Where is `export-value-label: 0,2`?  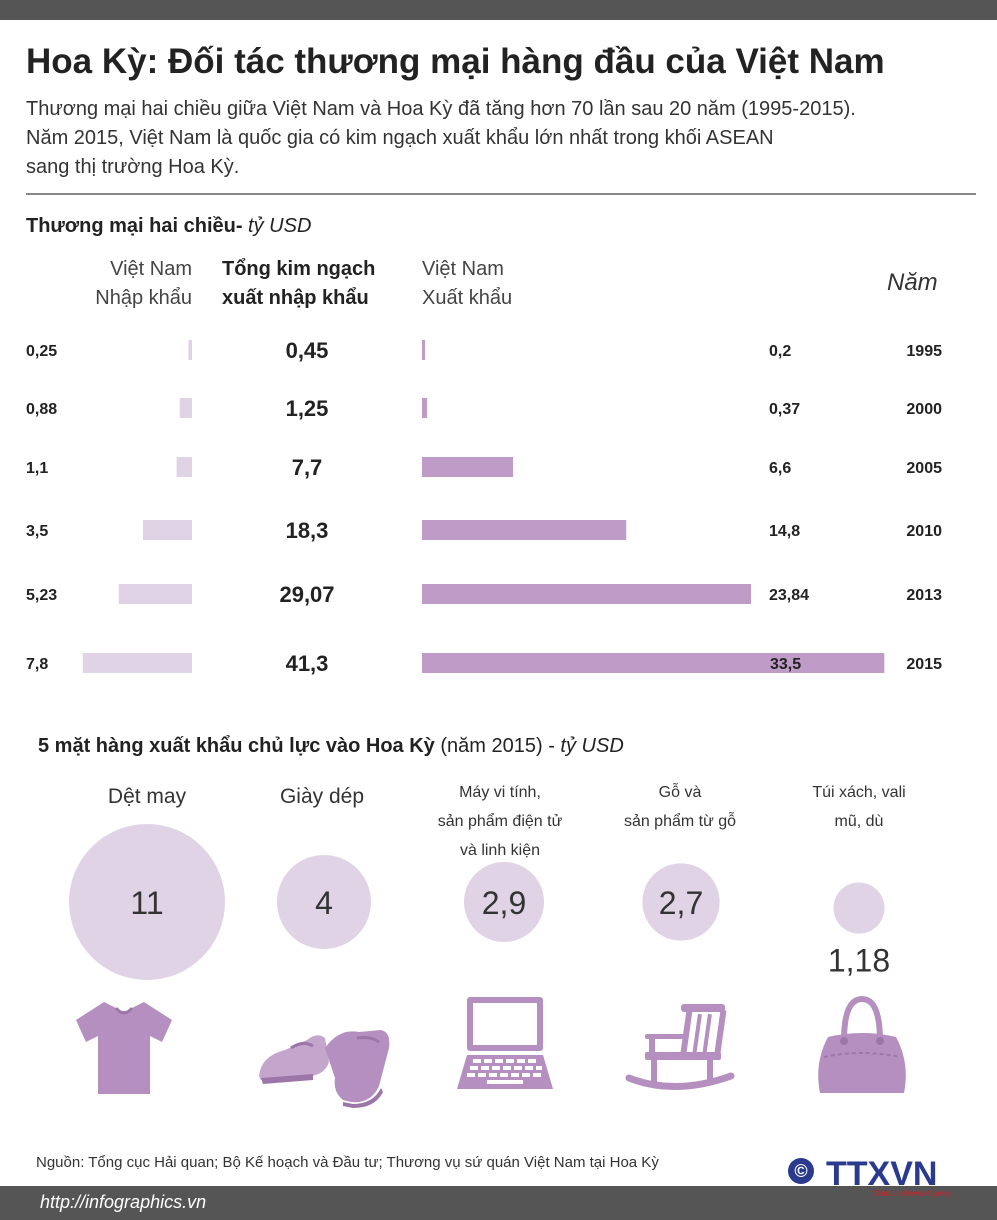
export-value-label: 0,2 is located at coordinates (780, 351).